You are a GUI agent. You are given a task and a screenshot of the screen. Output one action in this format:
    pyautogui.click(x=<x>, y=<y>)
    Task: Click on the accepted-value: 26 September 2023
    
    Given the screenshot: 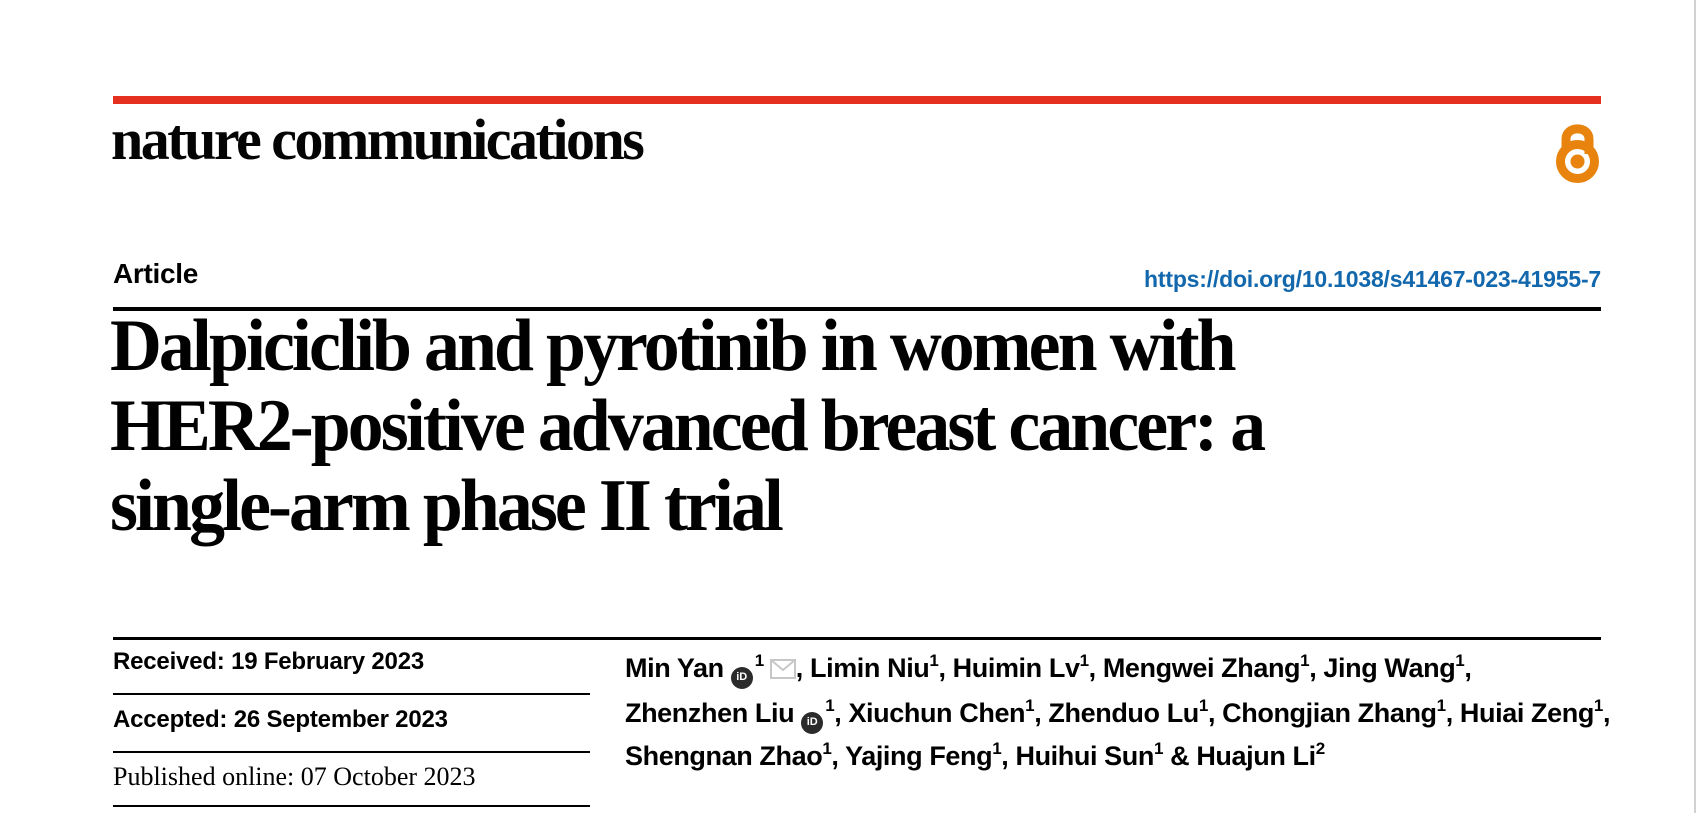 What is the action you would take?
    pyautogui.click(x=340, y=719)
    